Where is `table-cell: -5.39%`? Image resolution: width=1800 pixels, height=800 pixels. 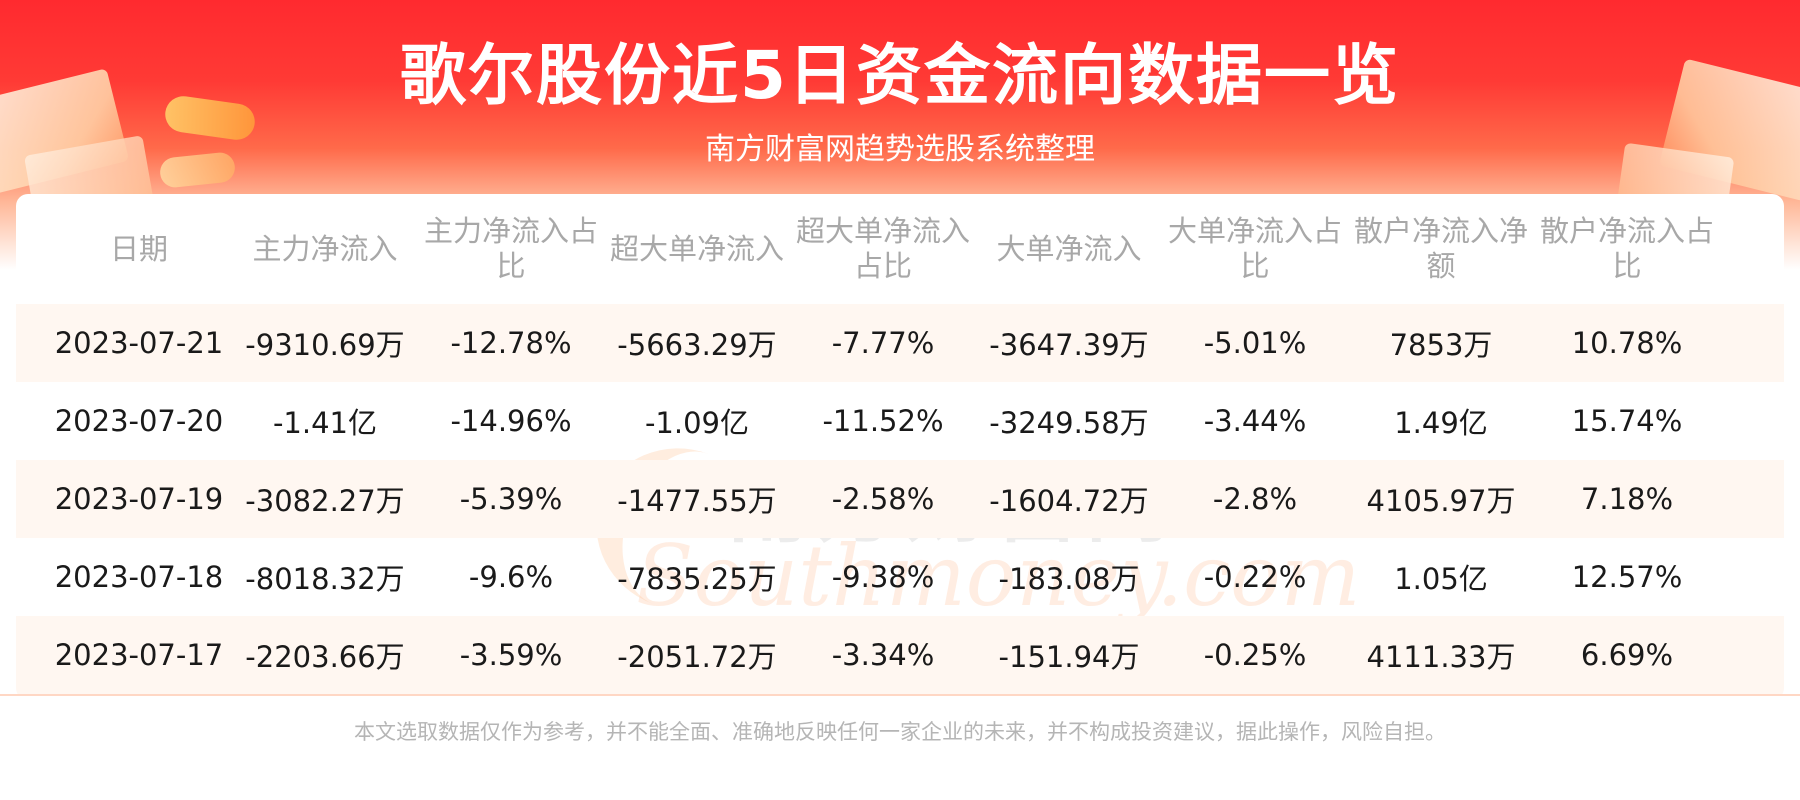
table-cell: -5.39% is located at coordinates (511, 499).